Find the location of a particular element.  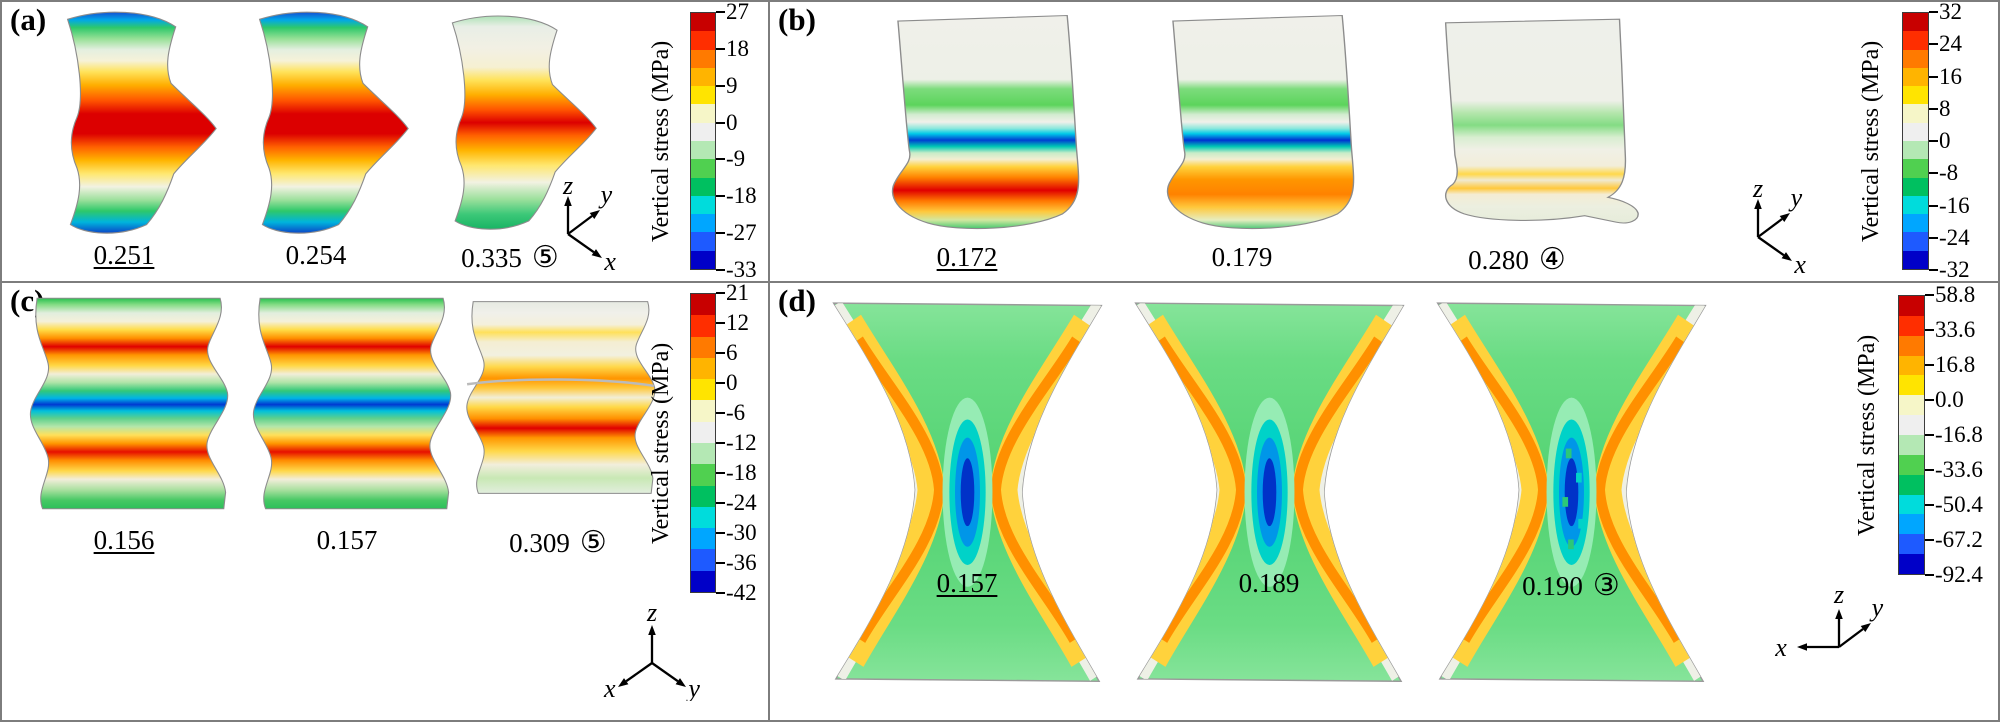

strain-value-text: 0.309 is located at coordinates (539, 543).